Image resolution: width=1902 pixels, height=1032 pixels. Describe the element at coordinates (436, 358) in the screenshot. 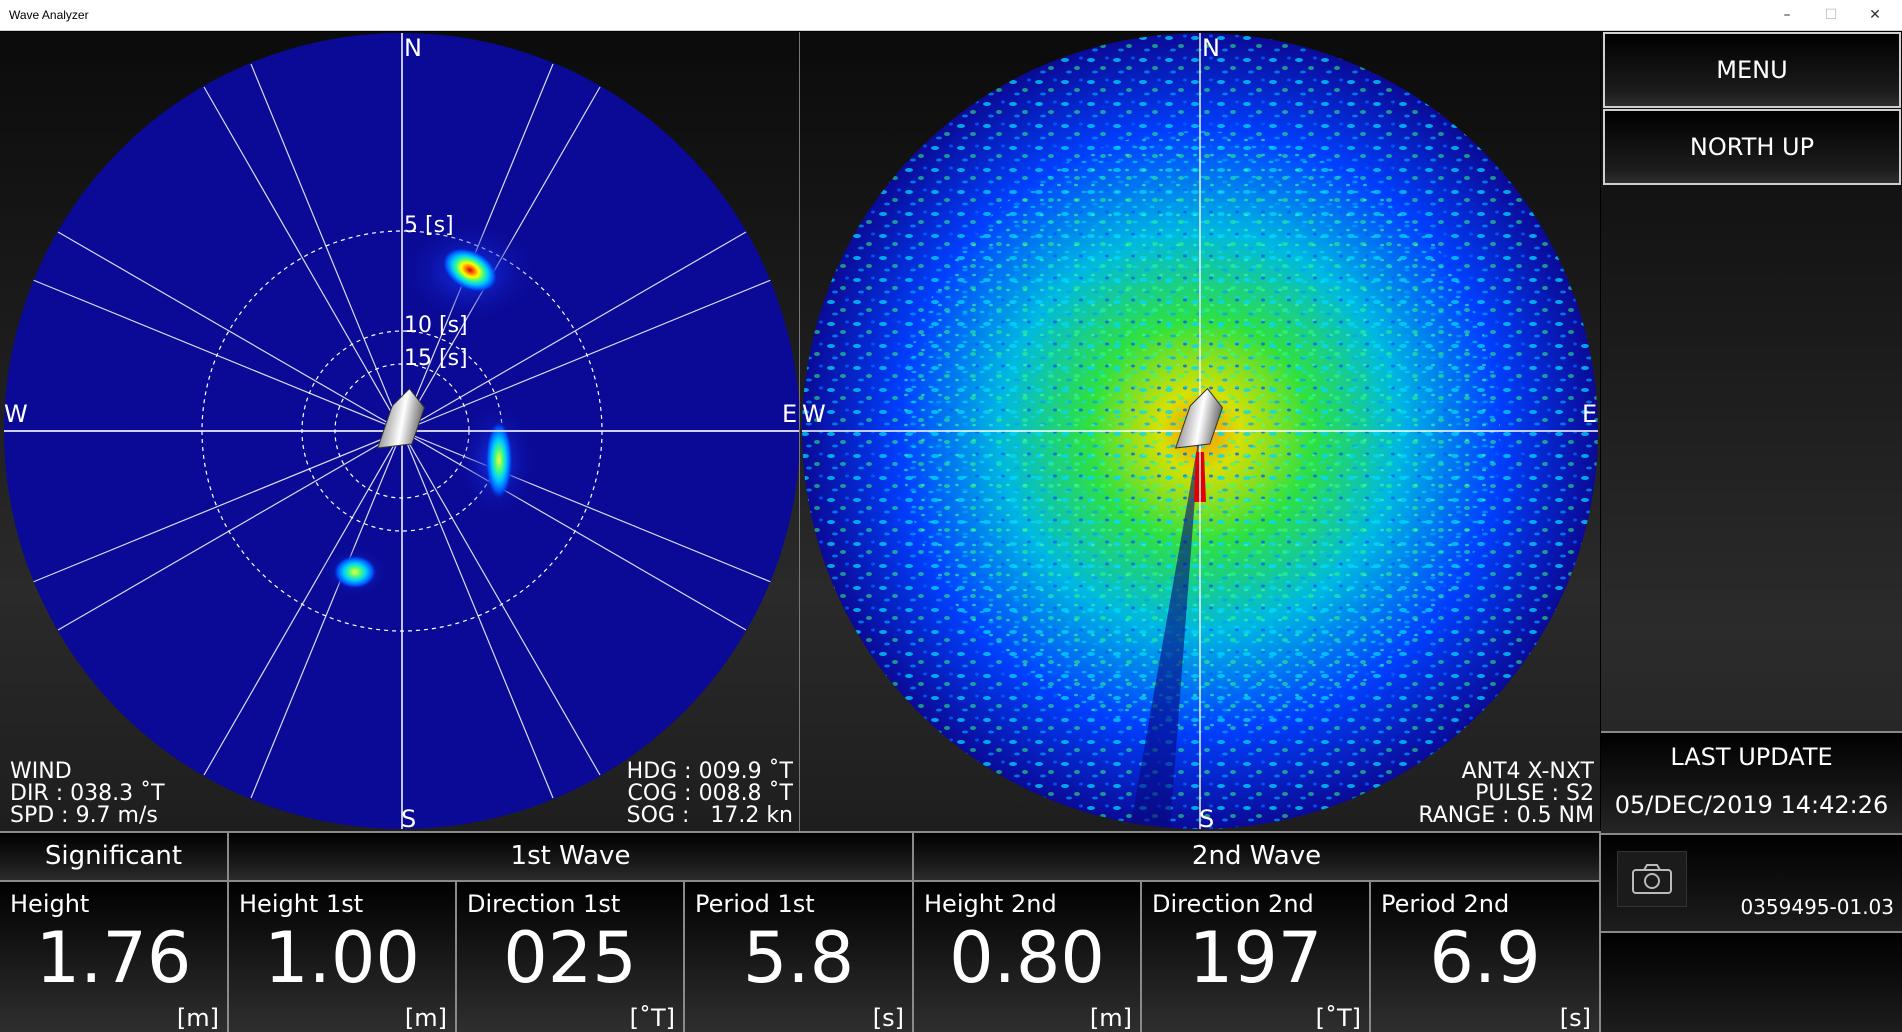

I see `ring-label-15s: 15 [s]` at that location.